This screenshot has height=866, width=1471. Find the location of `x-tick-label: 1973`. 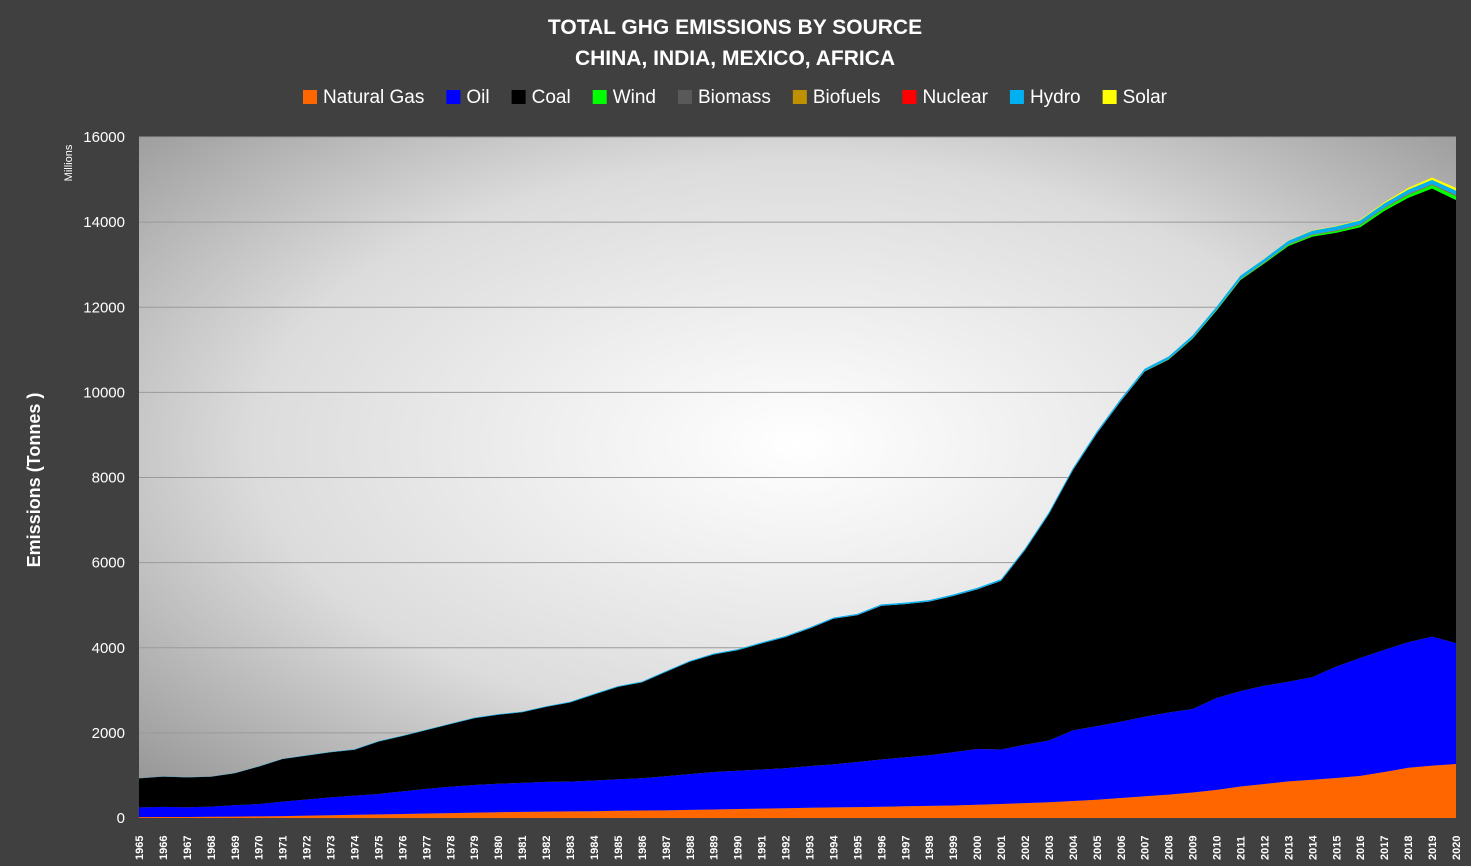

x-tick-label: 1973 is located at coordinates (332, 848).